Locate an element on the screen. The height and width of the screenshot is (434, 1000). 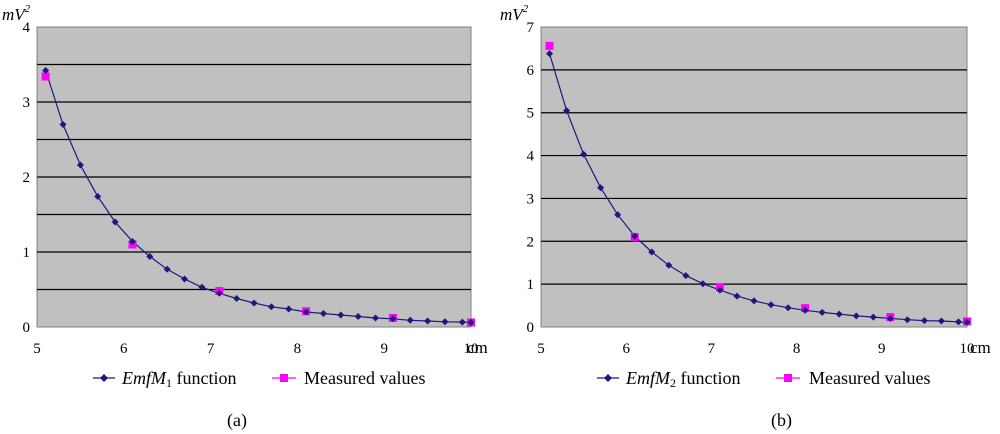
y-tick-label-b-4: 4 is located at coordinates (531, 157).